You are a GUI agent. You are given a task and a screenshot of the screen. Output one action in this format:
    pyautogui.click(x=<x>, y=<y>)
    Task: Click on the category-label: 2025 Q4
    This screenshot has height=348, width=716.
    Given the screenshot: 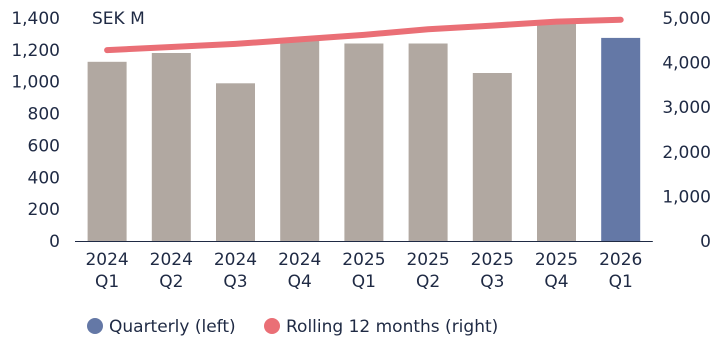 What is the action you would take?
    pyautogui.click(x=556, y=271)
    